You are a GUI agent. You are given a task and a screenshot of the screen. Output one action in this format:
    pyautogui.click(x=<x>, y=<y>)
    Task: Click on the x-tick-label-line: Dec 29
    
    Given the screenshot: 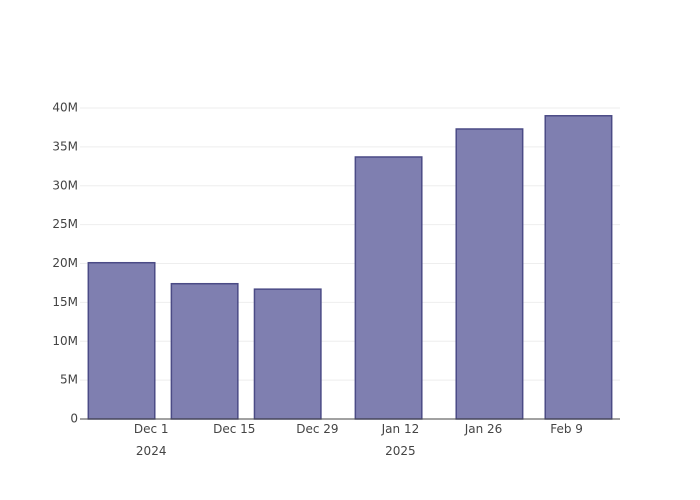 What is the action you would take?
    pyautogui.click(x=317, y=429)
    